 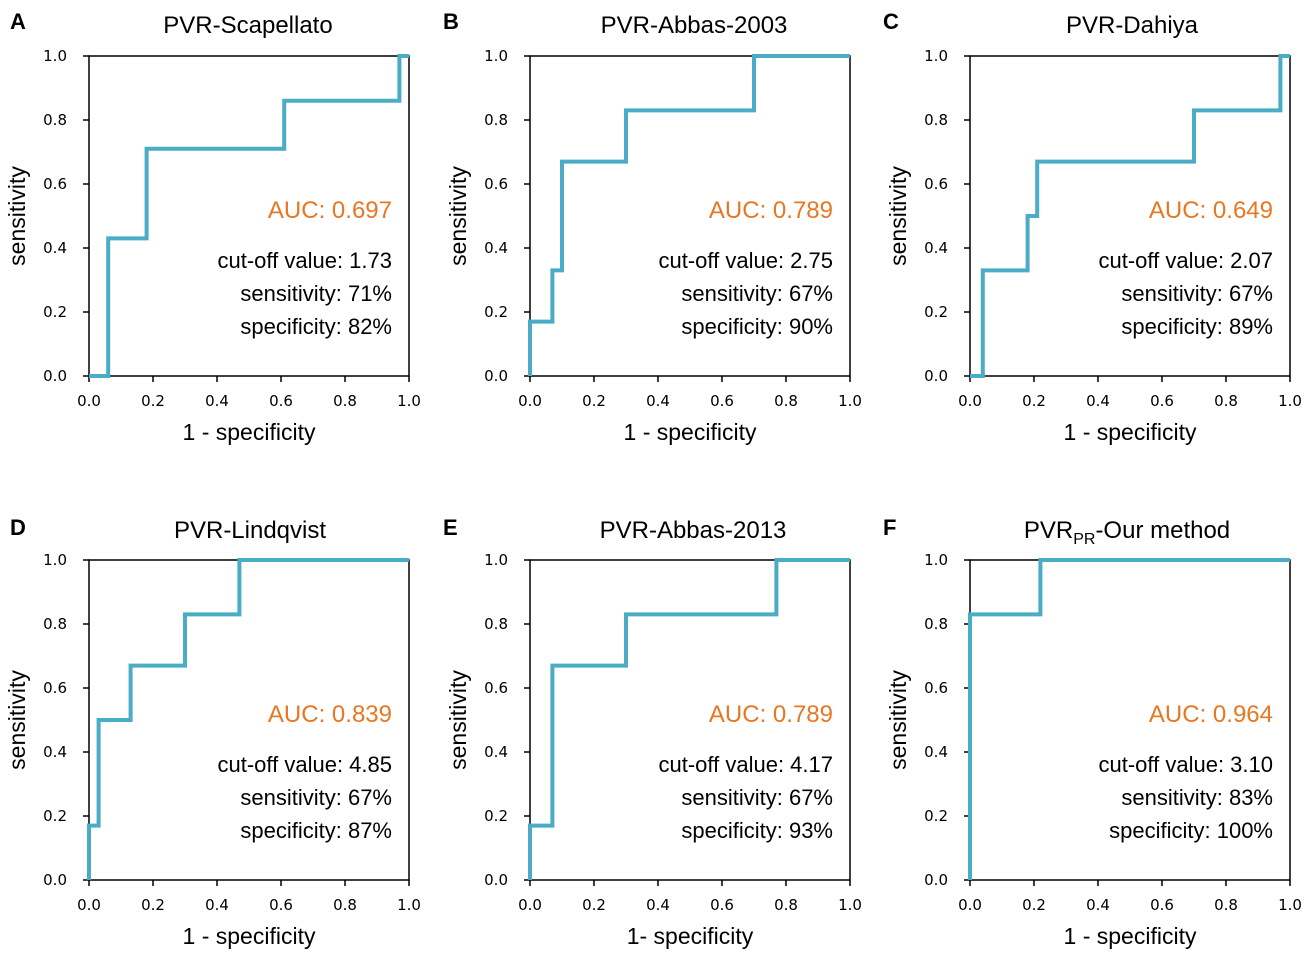 What do you see at coordinates (305, 764) in the screenshot?
I see `cutoff-label: cut-off value: 4.85` at bounding box center [305, 764].